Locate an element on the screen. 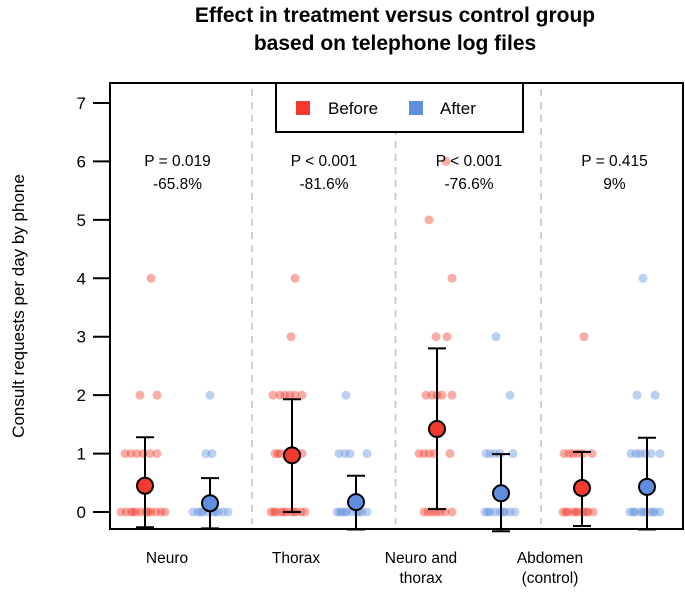  y-tick-label: 0 is located at coordinates (81, 512).